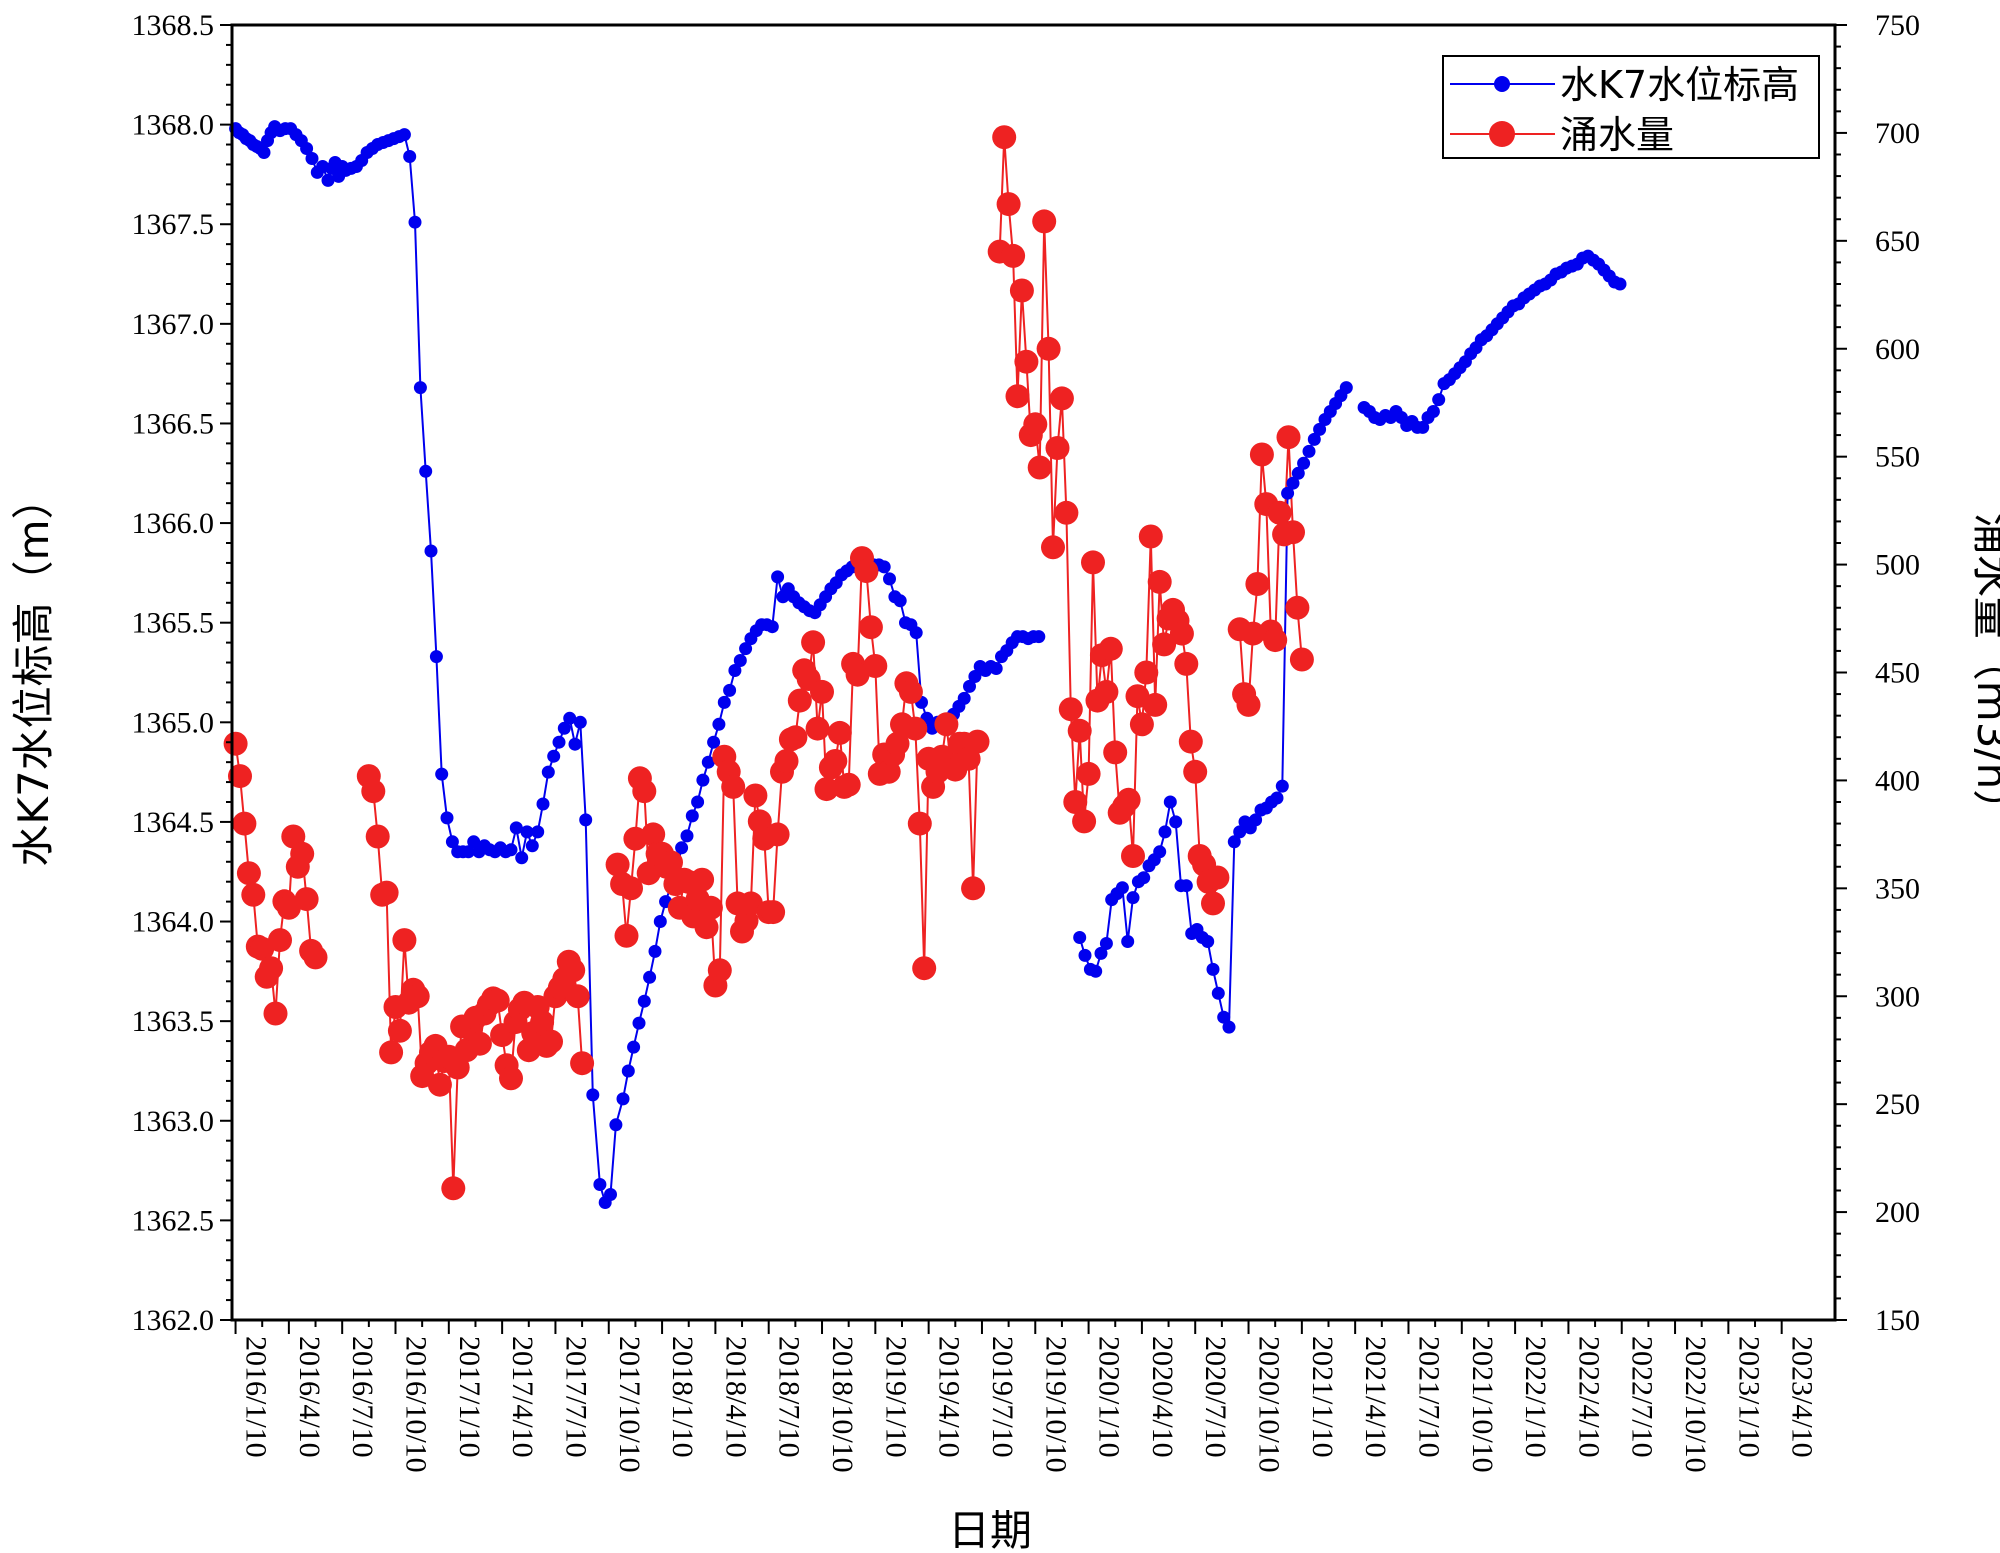 This screenshot has height=1553, width=2000. Describe the element at coordinates (173, 224) in the screenshot. I see `y-left-tick-label: 1367.5` at that location.